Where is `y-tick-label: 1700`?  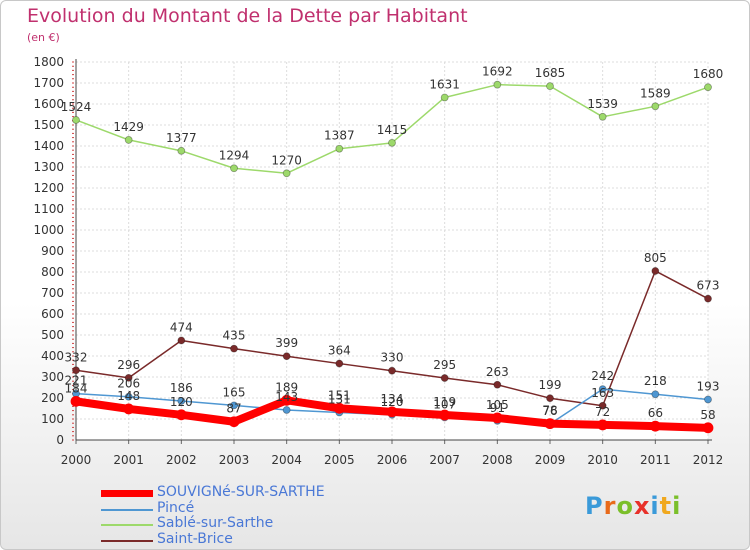
y-tick-label: 1700 is located at coordinates (48, 83).